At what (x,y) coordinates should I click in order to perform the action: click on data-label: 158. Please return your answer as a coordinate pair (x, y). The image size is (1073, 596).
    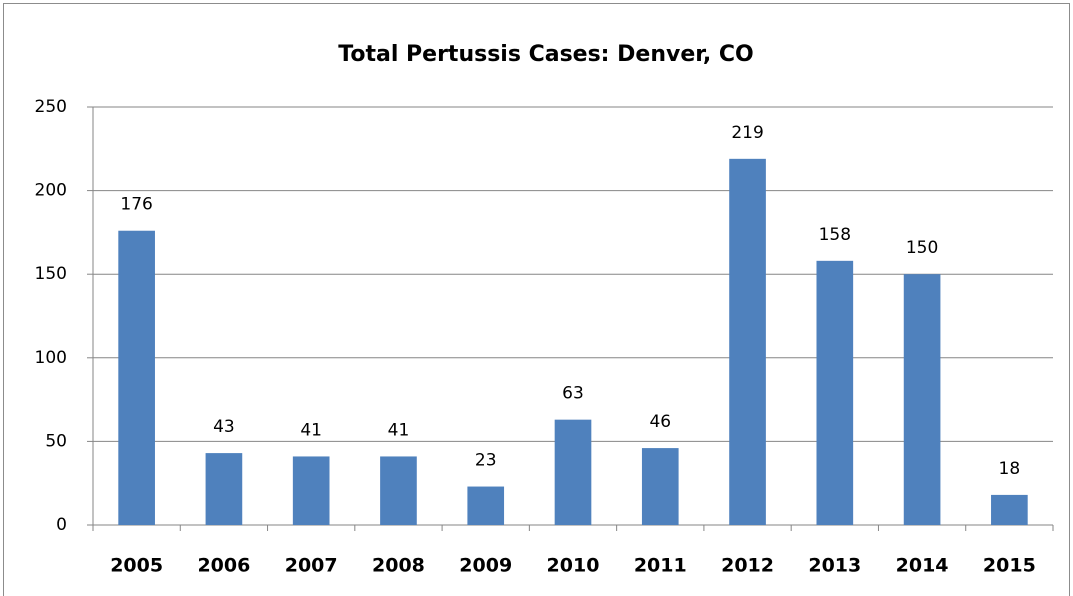
    Looking at the image, I should click on (835, 235).